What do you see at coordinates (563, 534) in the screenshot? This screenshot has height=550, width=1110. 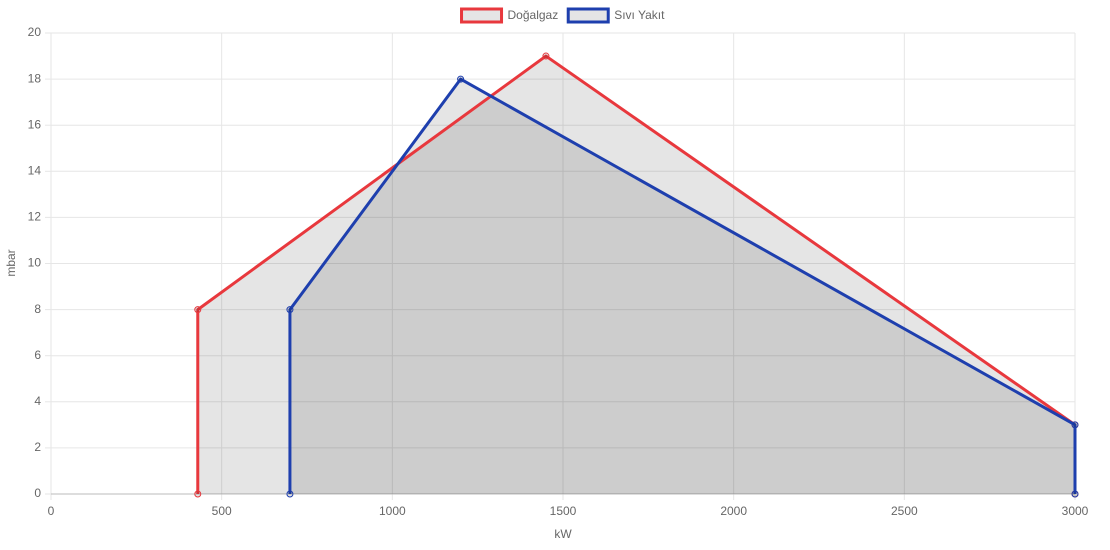 I see `x-axis-label: kW` at bounding box center [563, 534].